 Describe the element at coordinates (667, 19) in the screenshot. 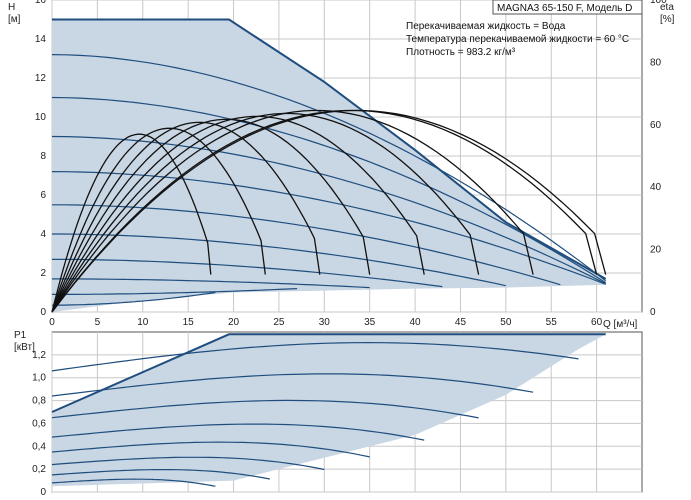

I see `y2-axis-unit: [%]` at that location.